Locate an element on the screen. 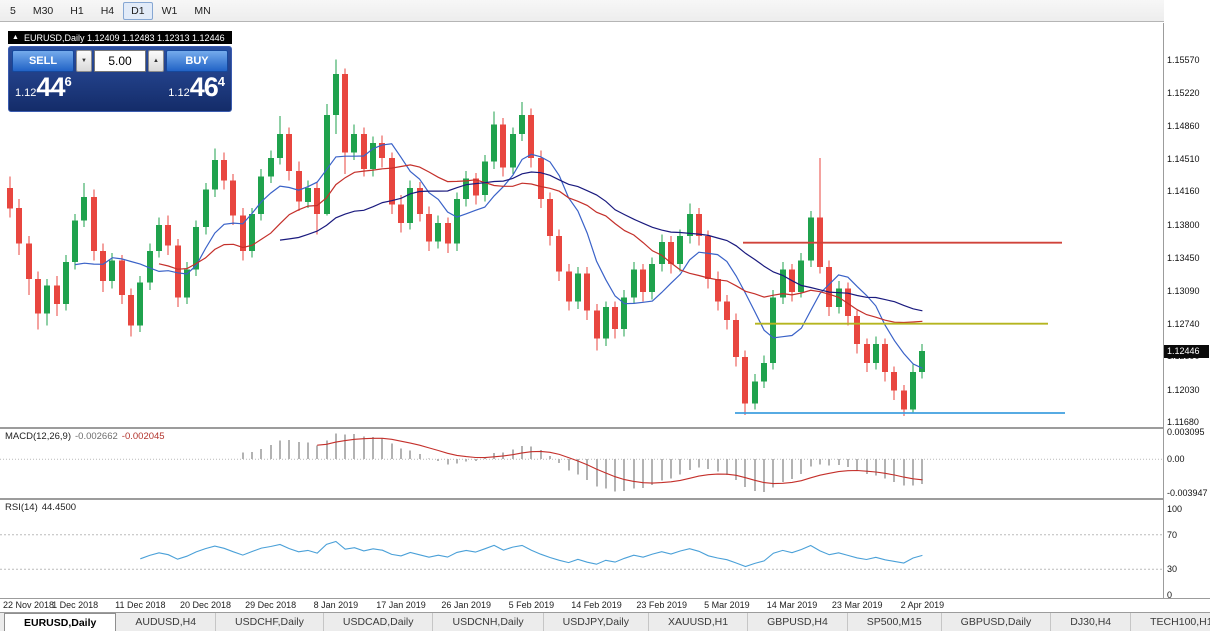  date-axis-label: 26 Jan 2019 is located at coordinates (466, 605).